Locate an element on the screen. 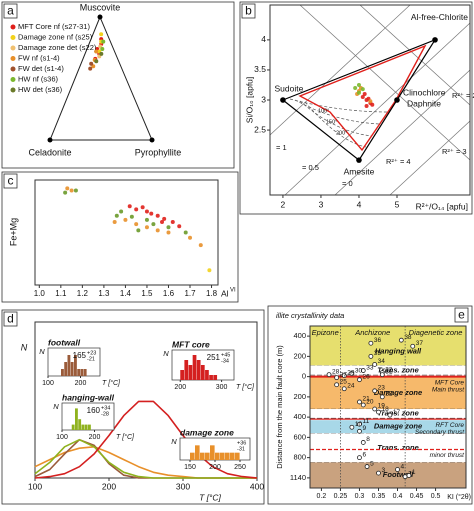  fault-label: minor thrust is located at coordinates (448, 455).